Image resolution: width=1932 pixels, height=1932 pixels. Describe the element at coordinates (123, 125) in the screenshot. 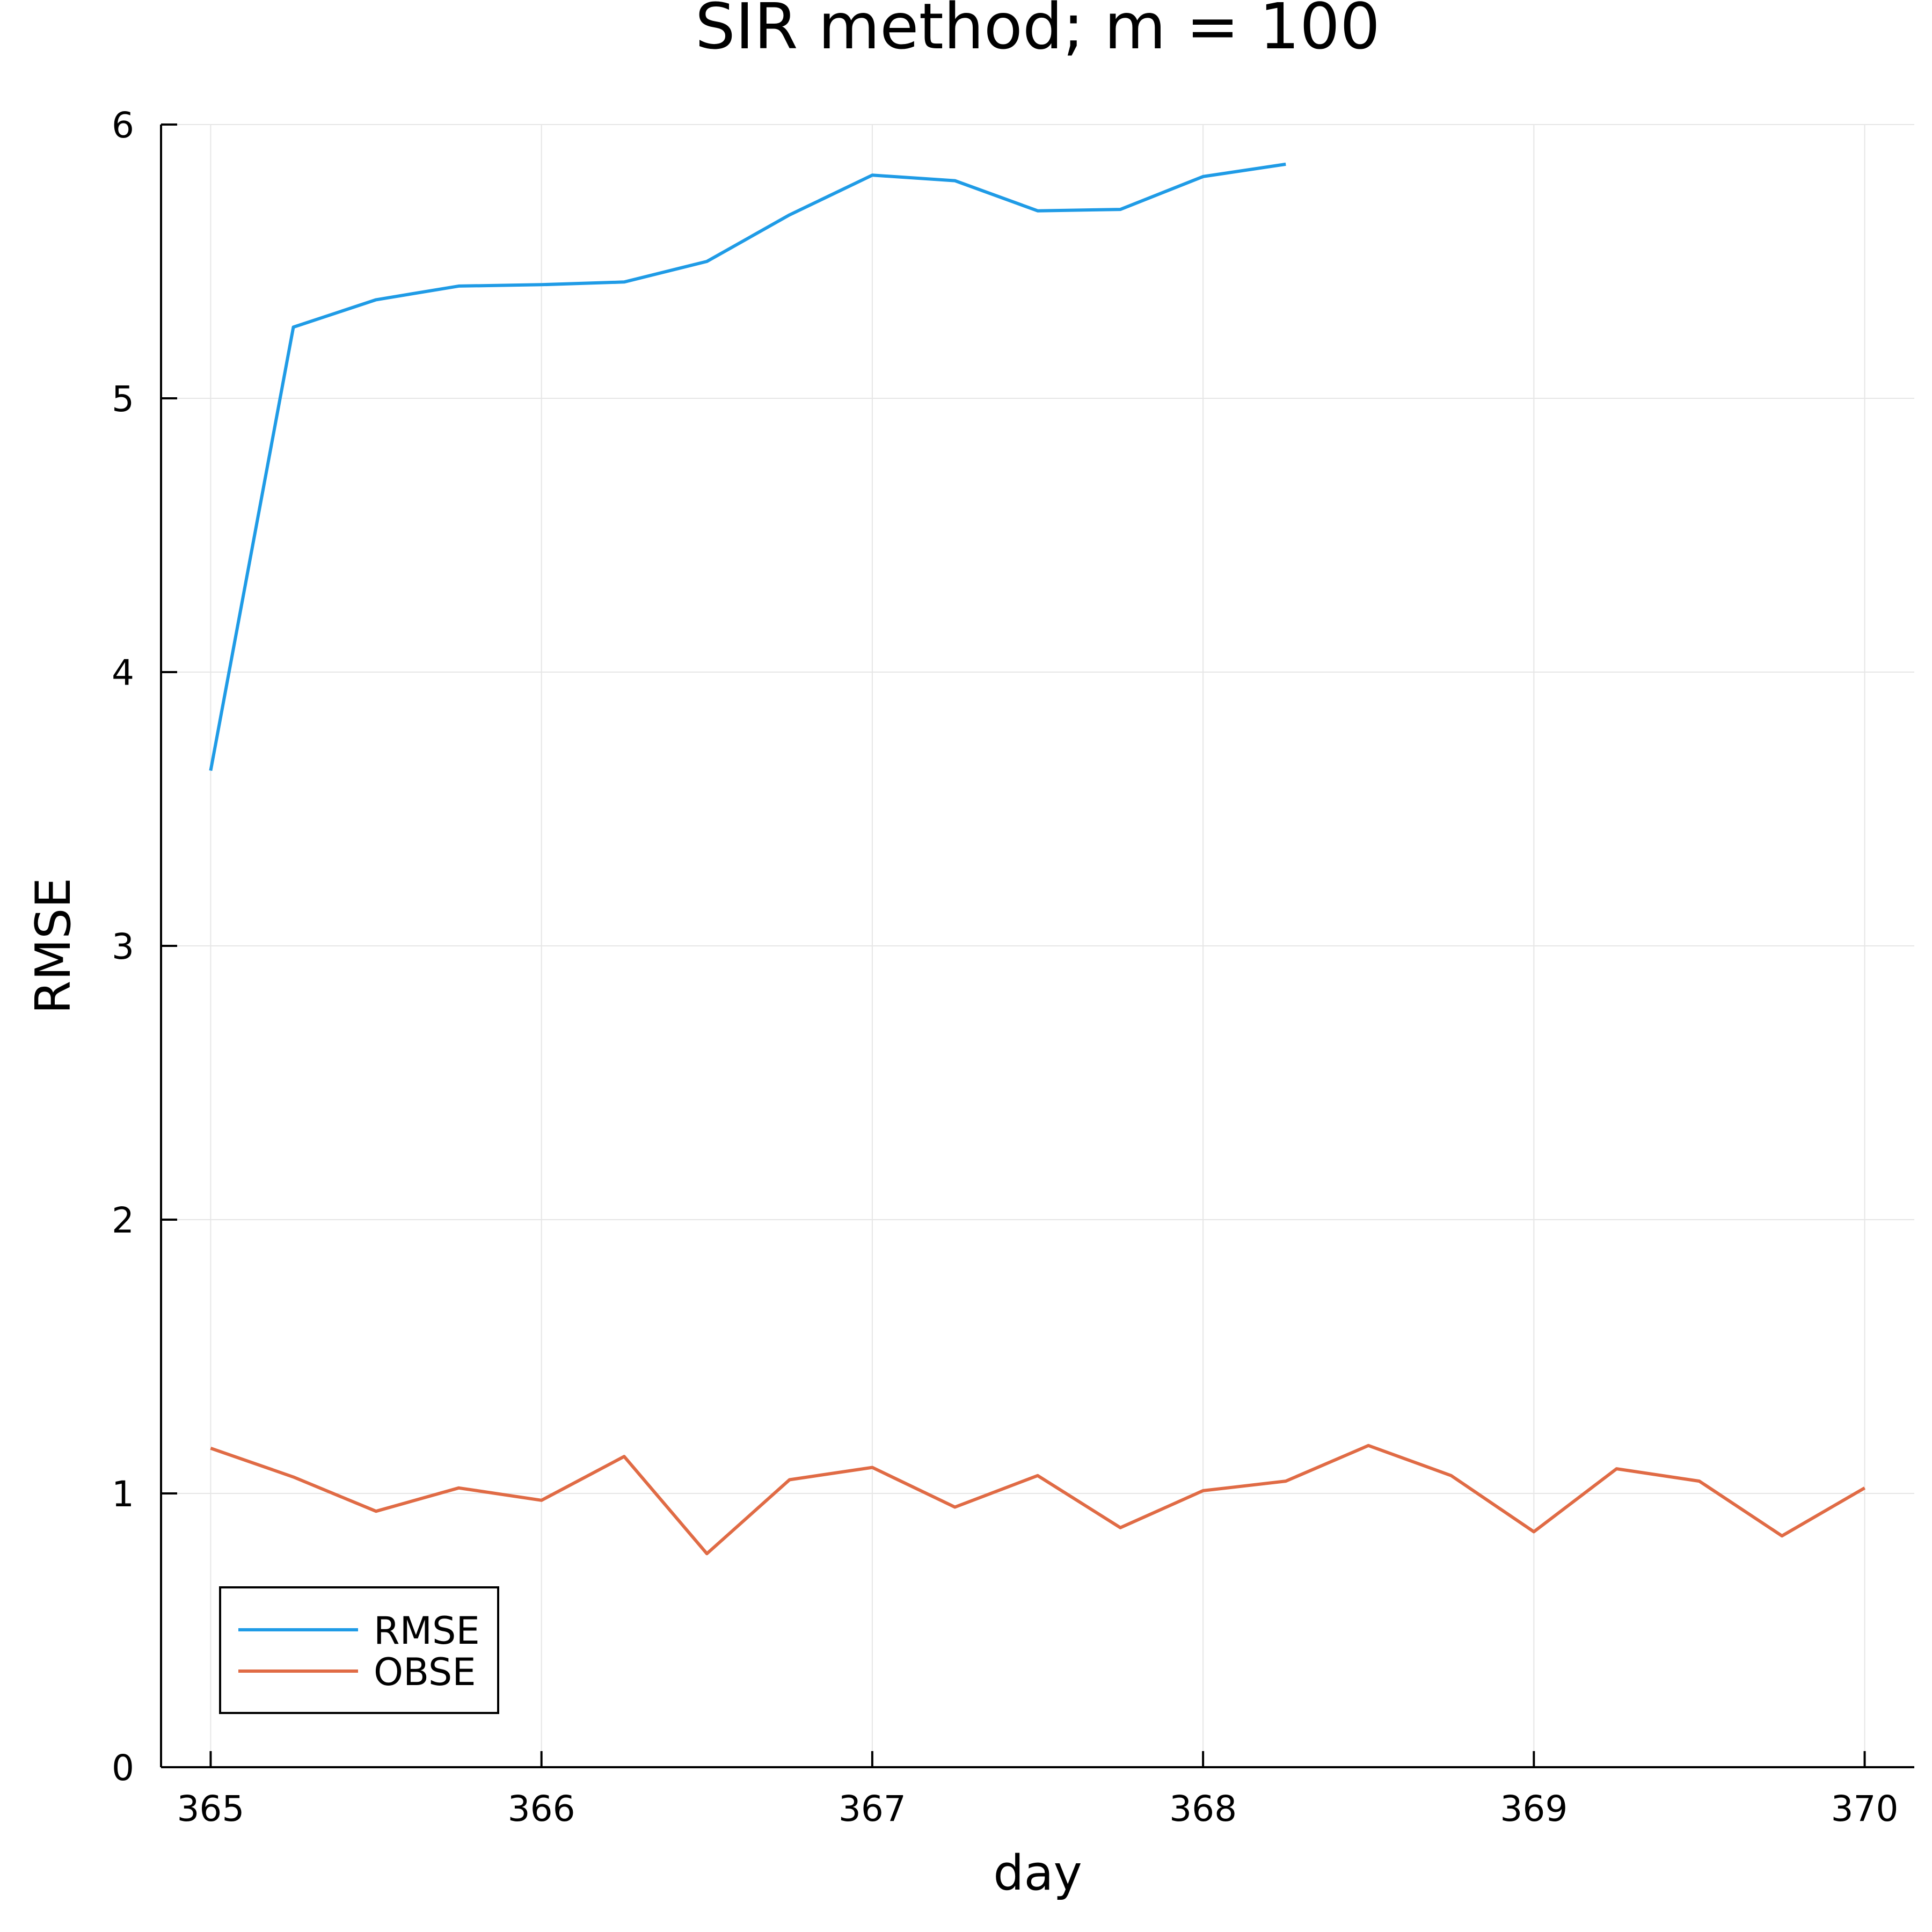

I see `y-tick-label: 6` at that location.